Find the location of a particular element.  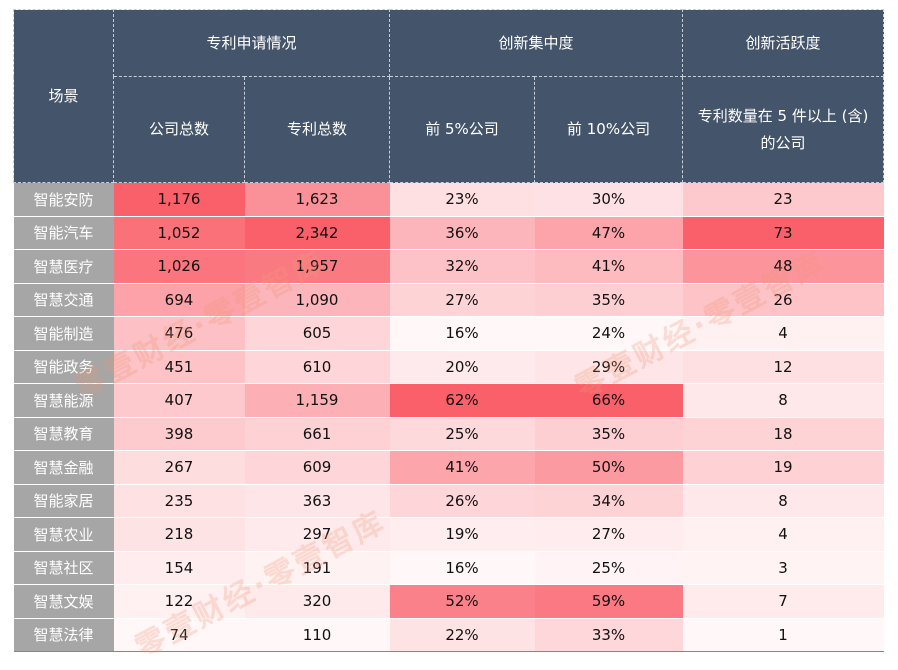

scene-label: 智慧教育 is located at coordinates (63, 434).